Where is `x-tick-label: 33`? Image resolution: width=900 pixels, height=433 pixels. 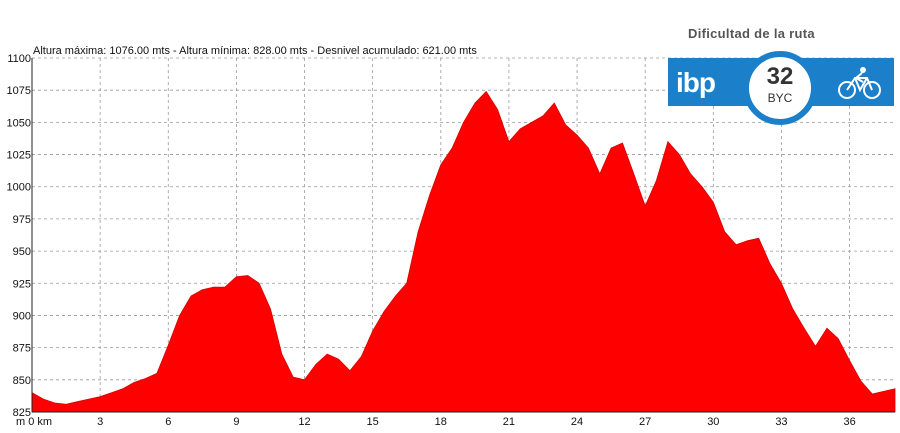
x-tick-label: 33 is located at coordinates (781, 422).